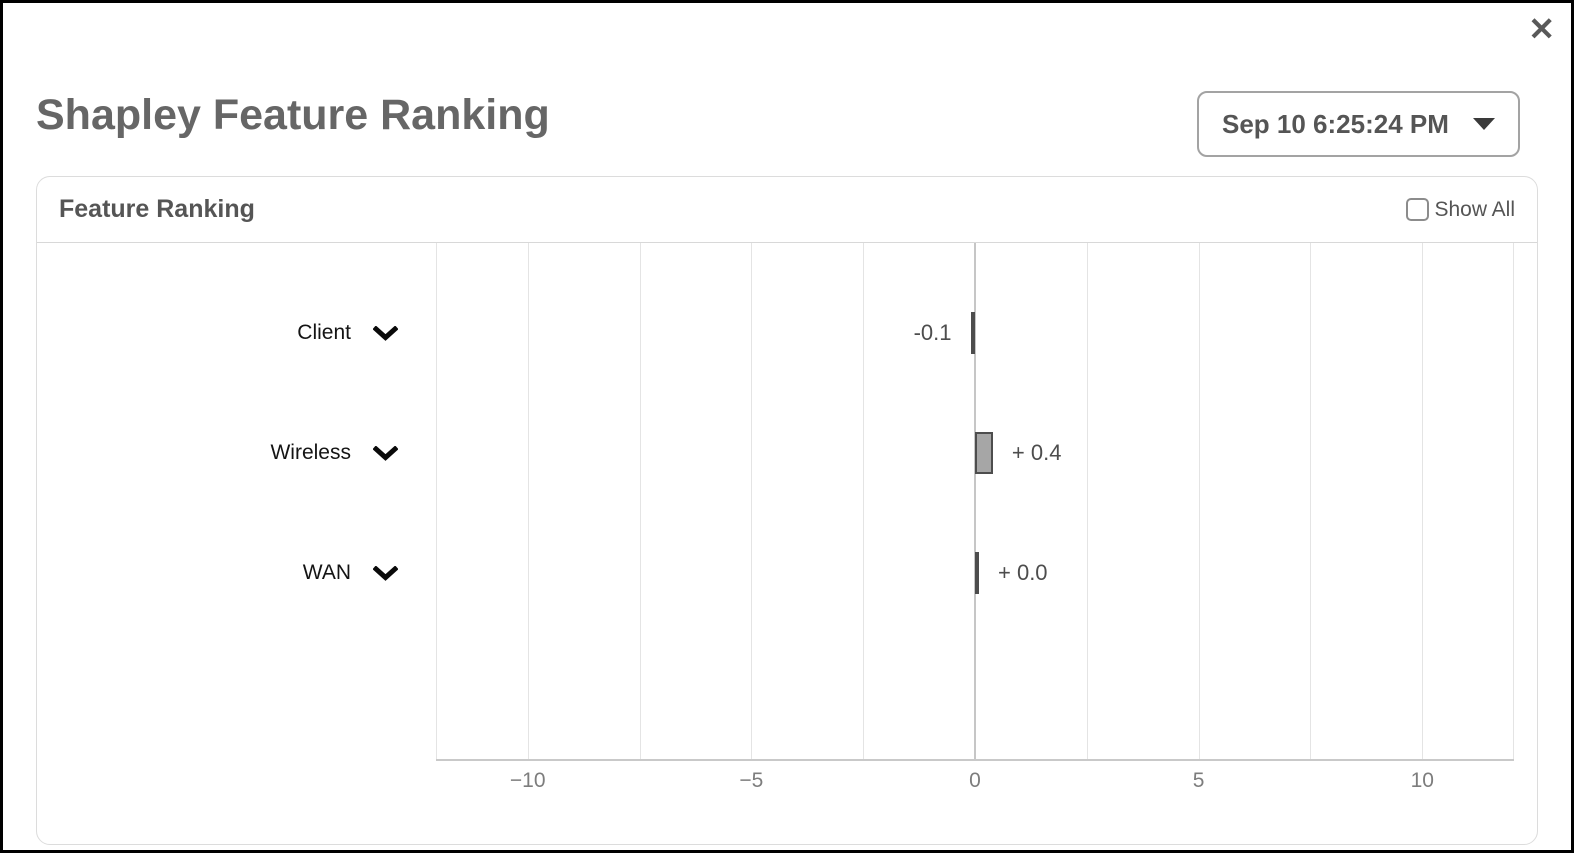 The width and height of the screenshot is (1574, 853). What do you see at coordinates (236, 573) in the screenshot?
I see `category-dropdown-wan: WAN` at bounding box center [236, 573].